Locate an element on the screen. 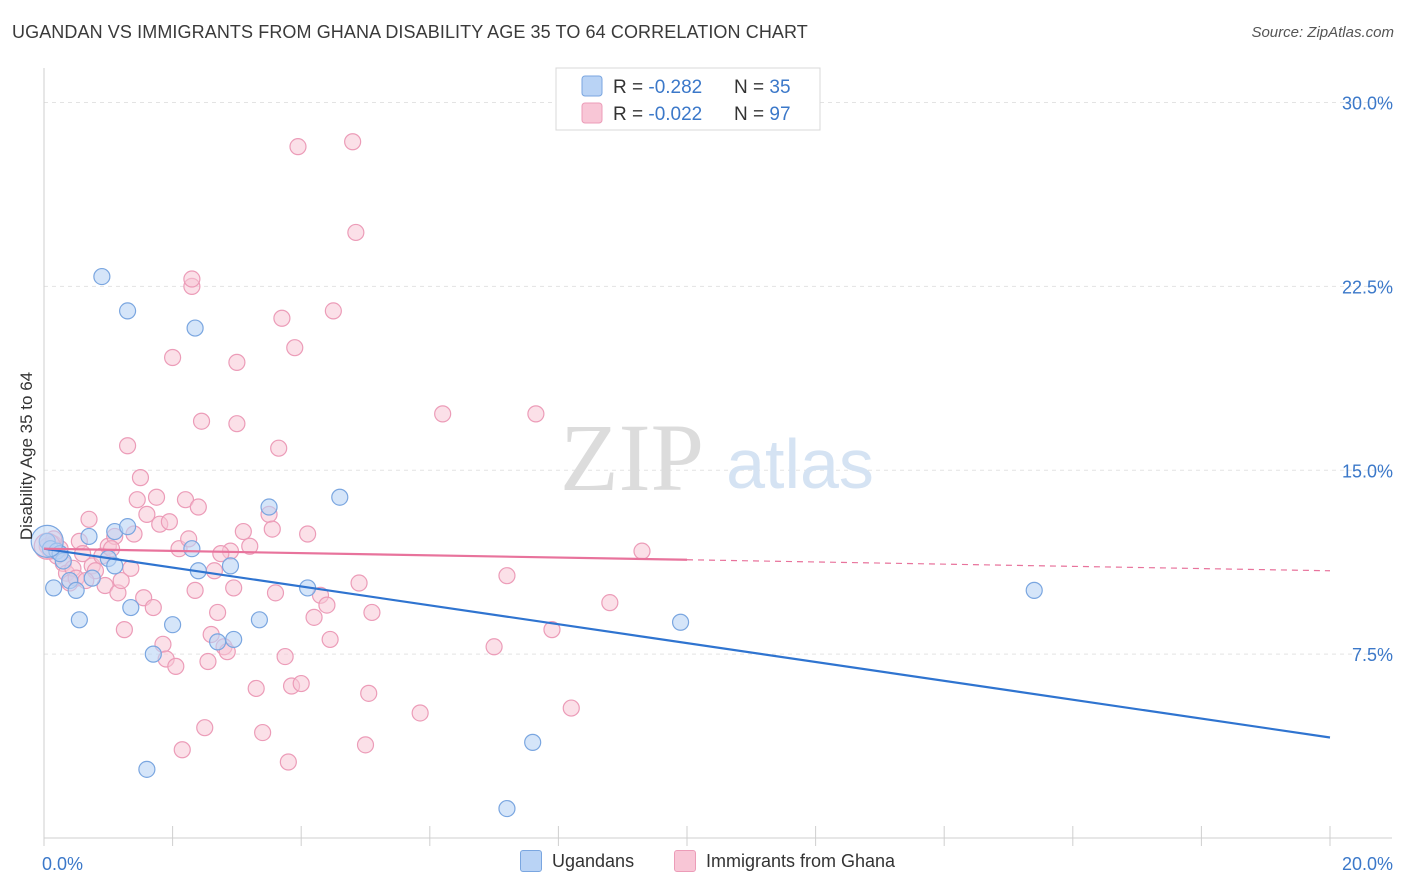  x-tick-labels: 0.0% 20.0% is located at coordinates (717, 864).